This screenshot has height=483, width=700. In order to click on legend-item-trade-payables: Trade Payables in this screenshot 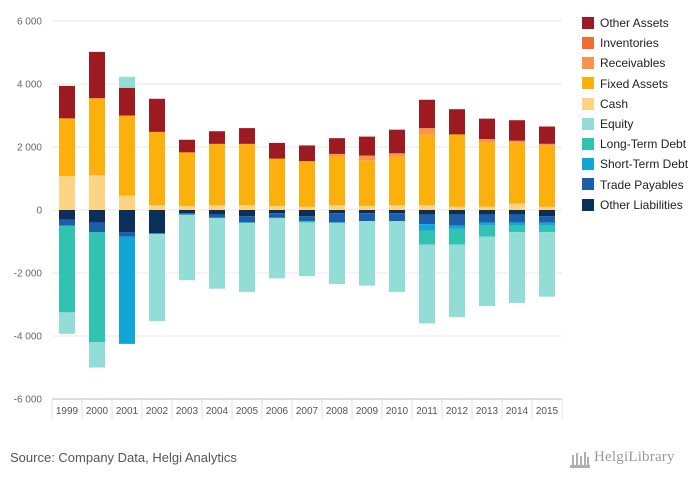, I will do `click(635, 186)`.